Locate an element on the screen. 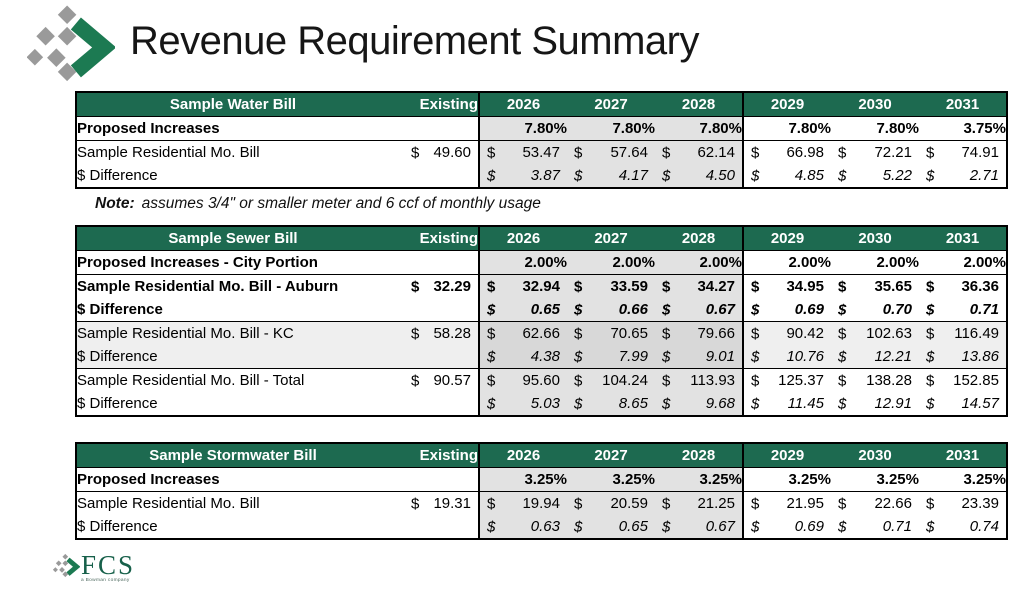  amount: 152.85 is located at coordinates (976, 380).